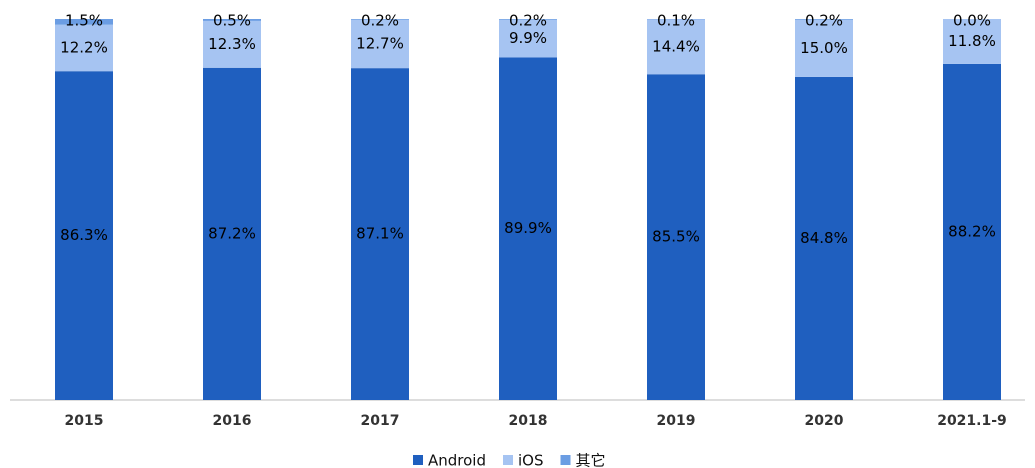  Describe the element at coordinates (824, 421) in the screenshot. I see `x-tick-label: 2020` at that location.